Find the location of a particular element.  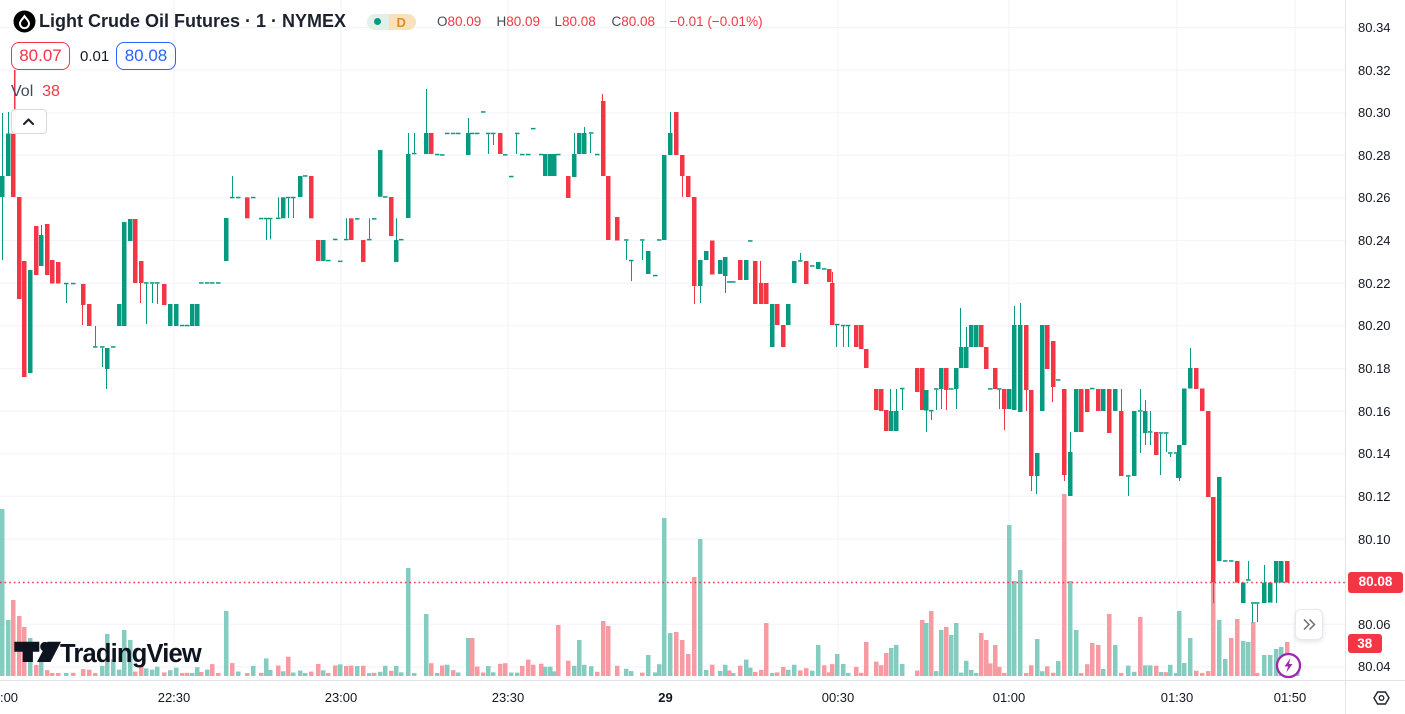

svg-text: TradingView is located at coordinates (131, 654).